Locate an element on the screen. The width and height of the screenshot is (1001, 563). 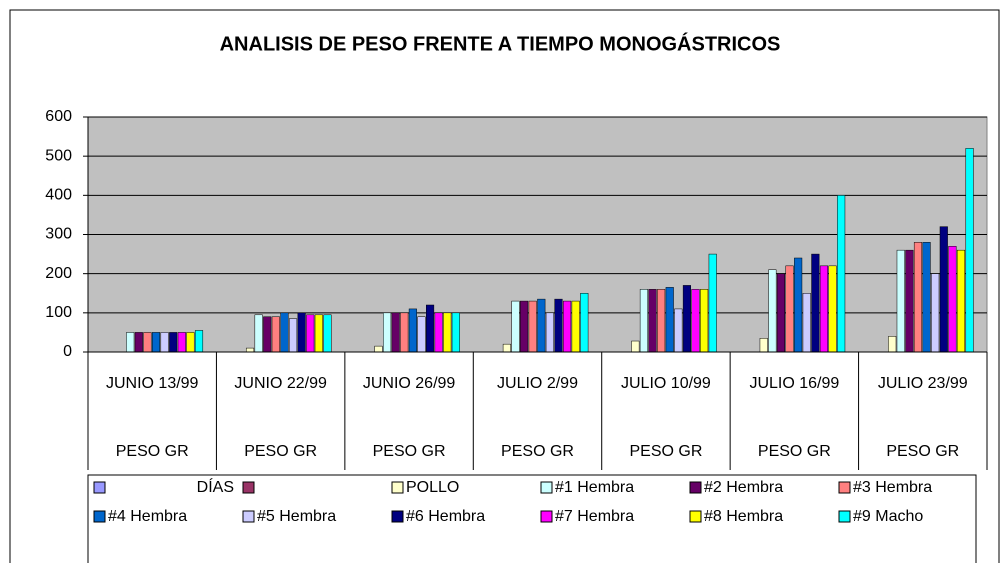
legend-label: POLLO is located at coordinates (432, 487).